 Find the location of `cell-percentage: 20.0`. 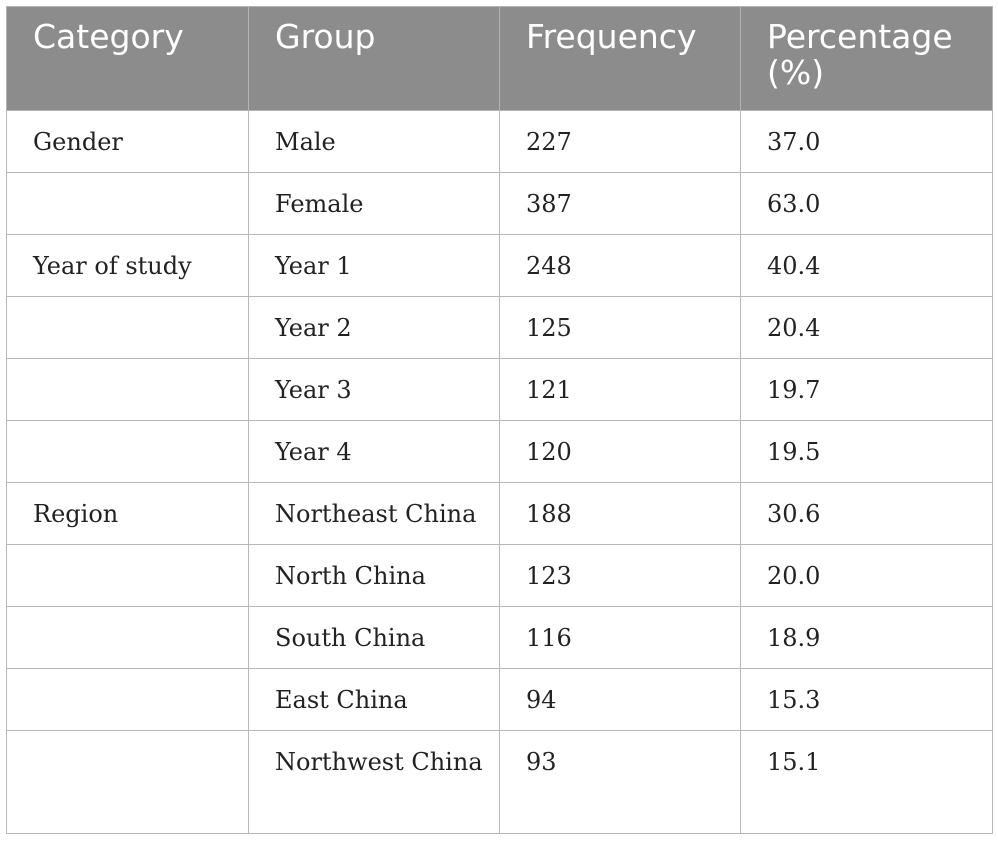

cell-percentage: 20.0 is located at coordinates (866, 575).